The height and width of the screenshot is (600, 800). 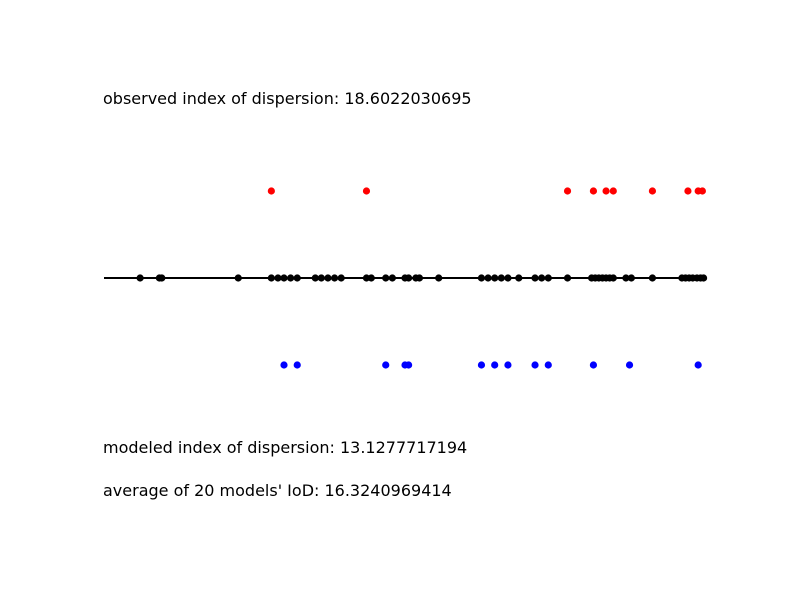 I want to click on average-iod-label: average of 20 models' IoD: 16.3240969414, so click(x=277, y=490).